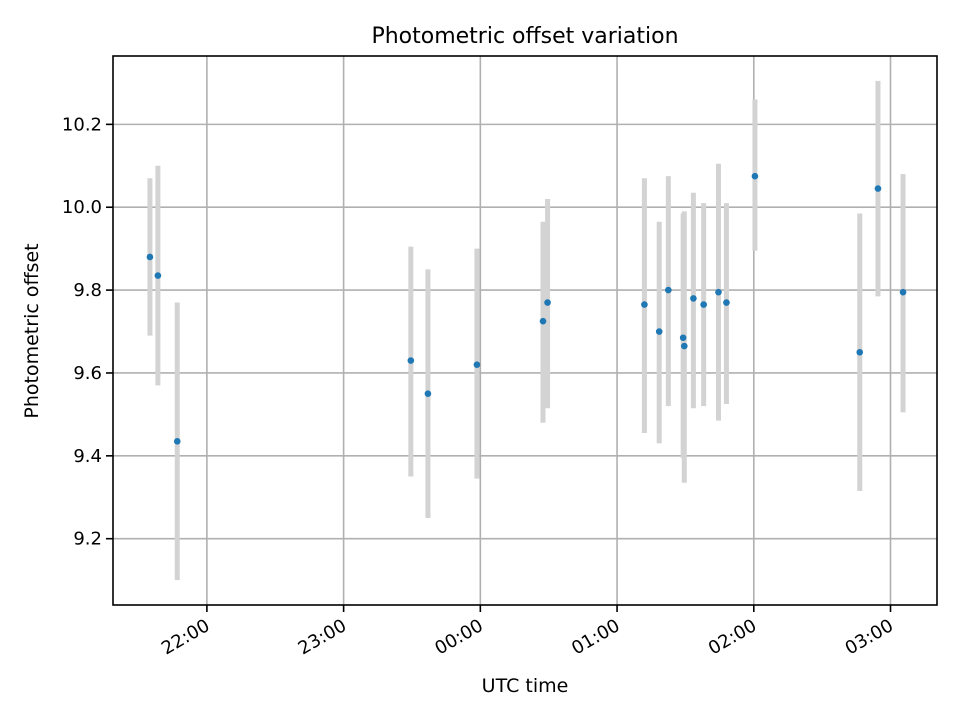  I want to click on chart-title: Photometric offset variation, so click(524, 36).